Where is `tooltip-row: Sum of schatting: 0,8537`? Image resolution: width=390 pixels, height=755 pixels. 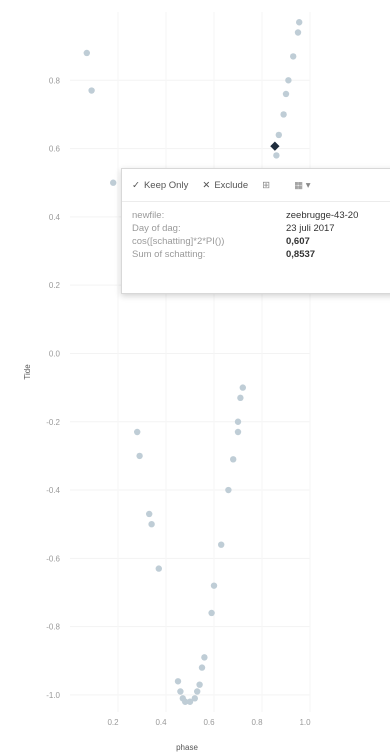 tooltip-row: Sum of schatting: 0,8537 is located at coordinates (261, 254).